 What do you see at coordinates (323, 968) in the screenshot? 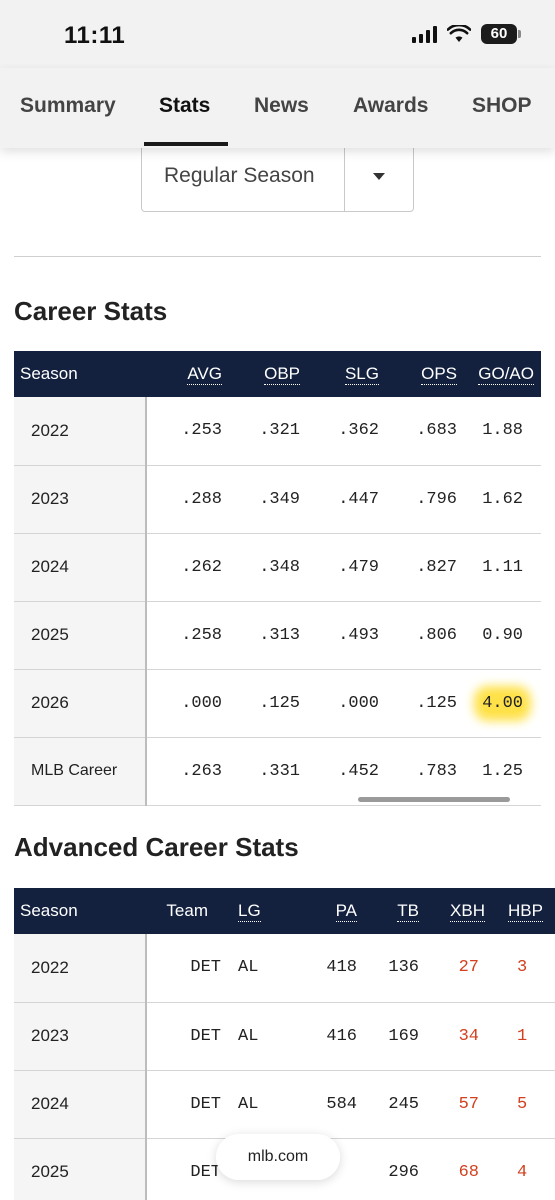
I see `pa-cell: 418` at bounding box center [323, 968].